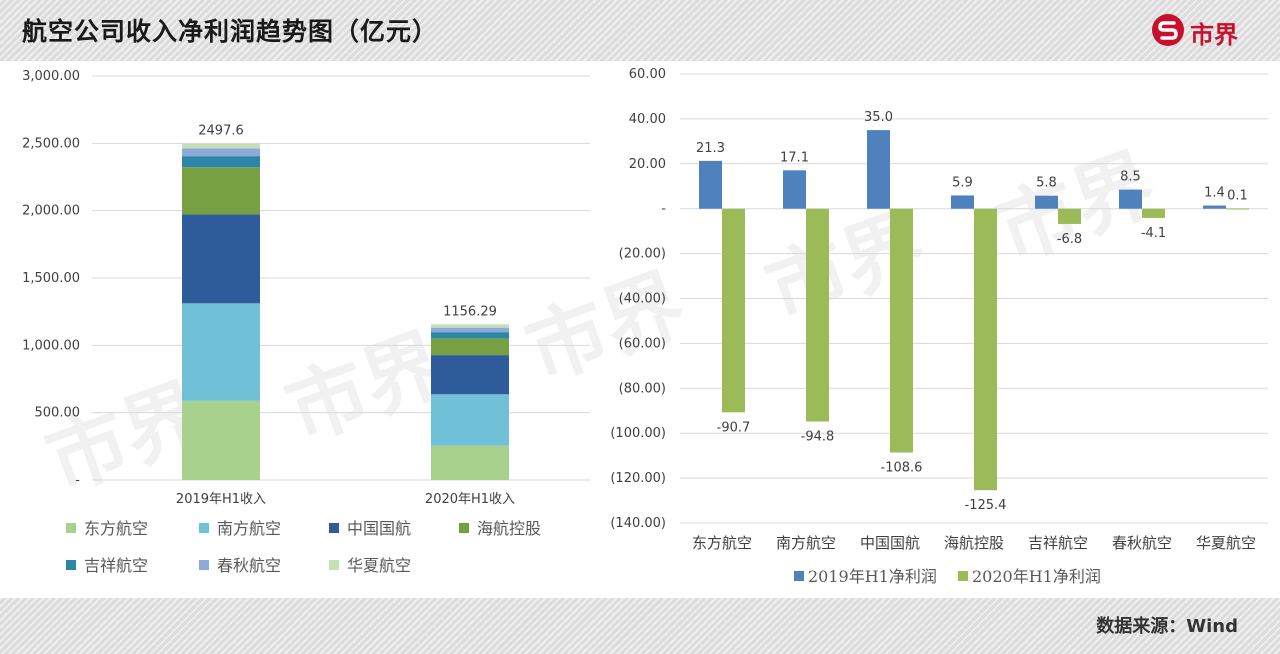  Describe the element at coordinates (1167, 626) in the screenshot. I see `data-source: 数据来源：Wind` at that location.